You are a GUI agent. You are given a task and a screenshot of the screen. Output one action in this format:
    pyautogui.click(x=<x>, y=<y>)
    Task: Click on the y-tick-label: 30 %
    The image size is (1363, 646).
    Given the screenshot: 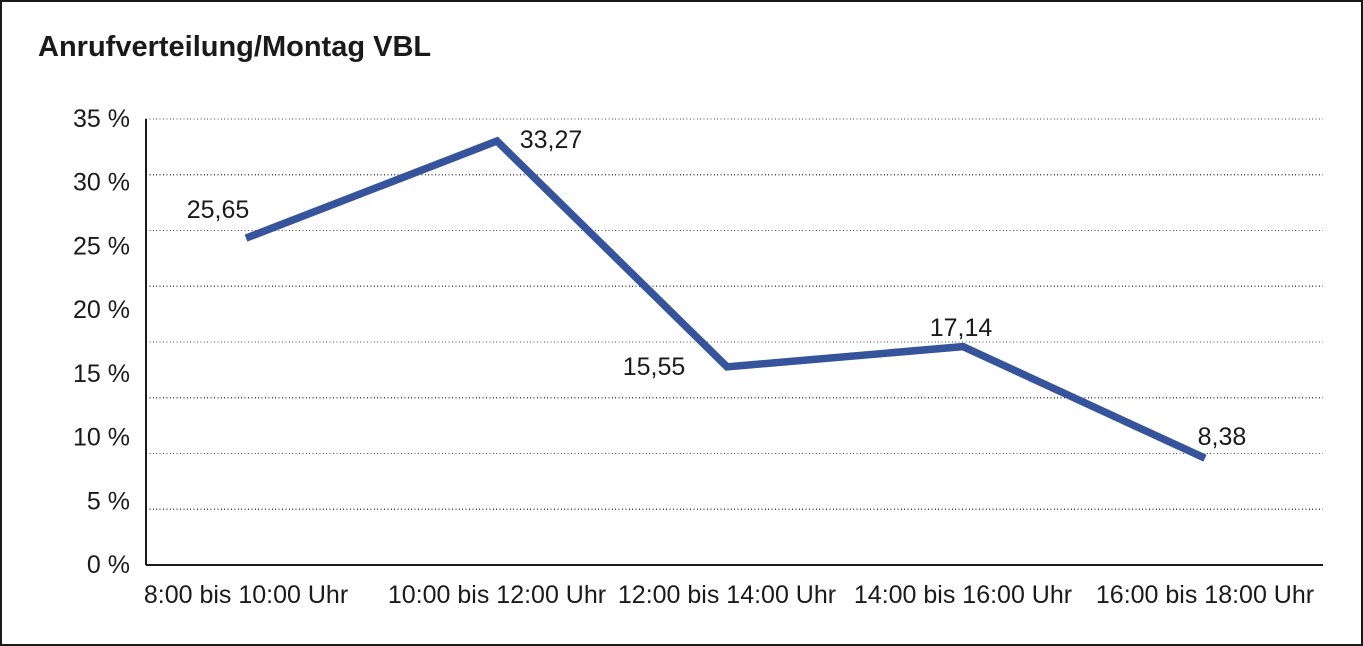 What is the action you would take?
    pyautogui.click(x=101, y=183)
    